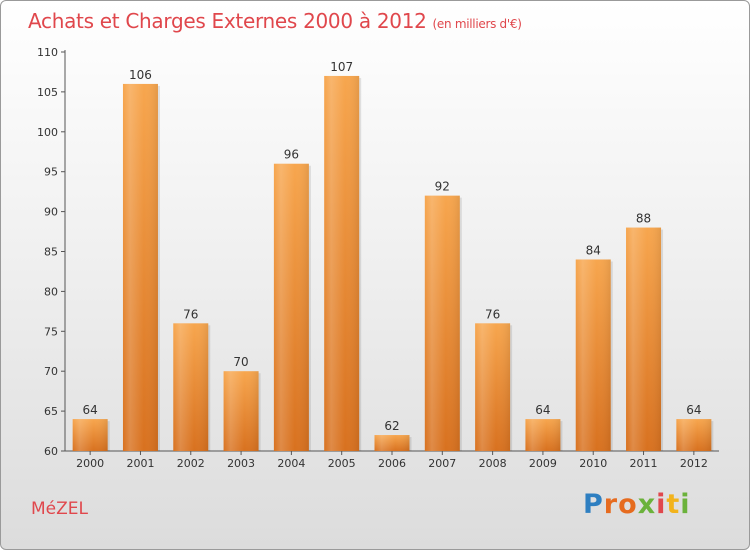 This screenshot has height=550, width=750. I want to click on bar-value-label: 62, so click(391, 426).